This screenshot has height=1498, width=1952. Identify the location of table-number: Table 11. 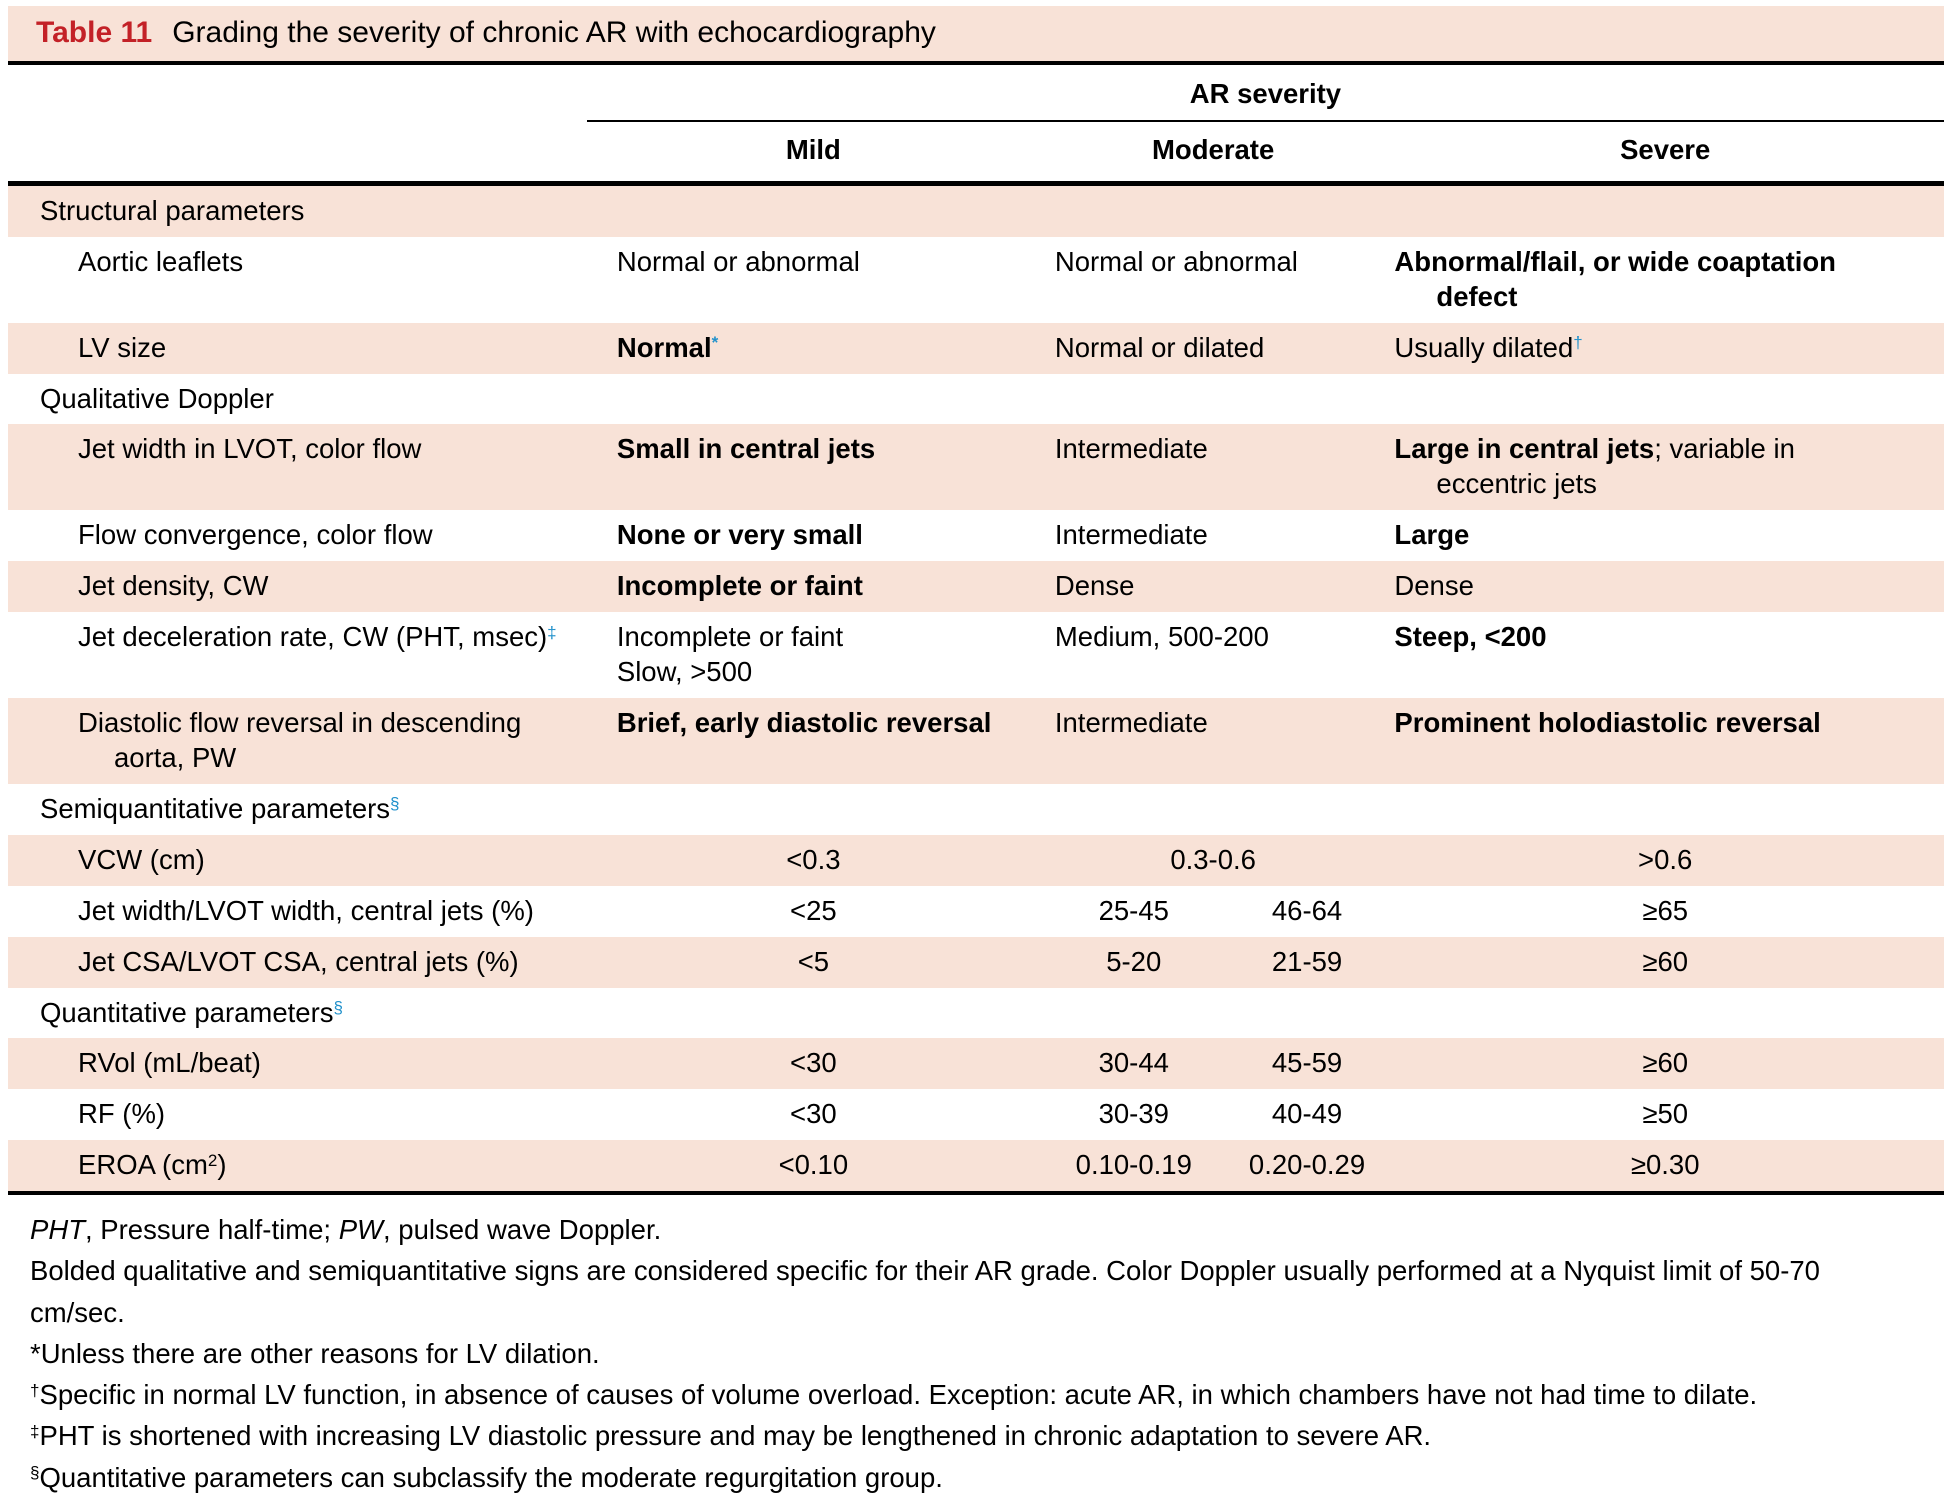
(94, 32).